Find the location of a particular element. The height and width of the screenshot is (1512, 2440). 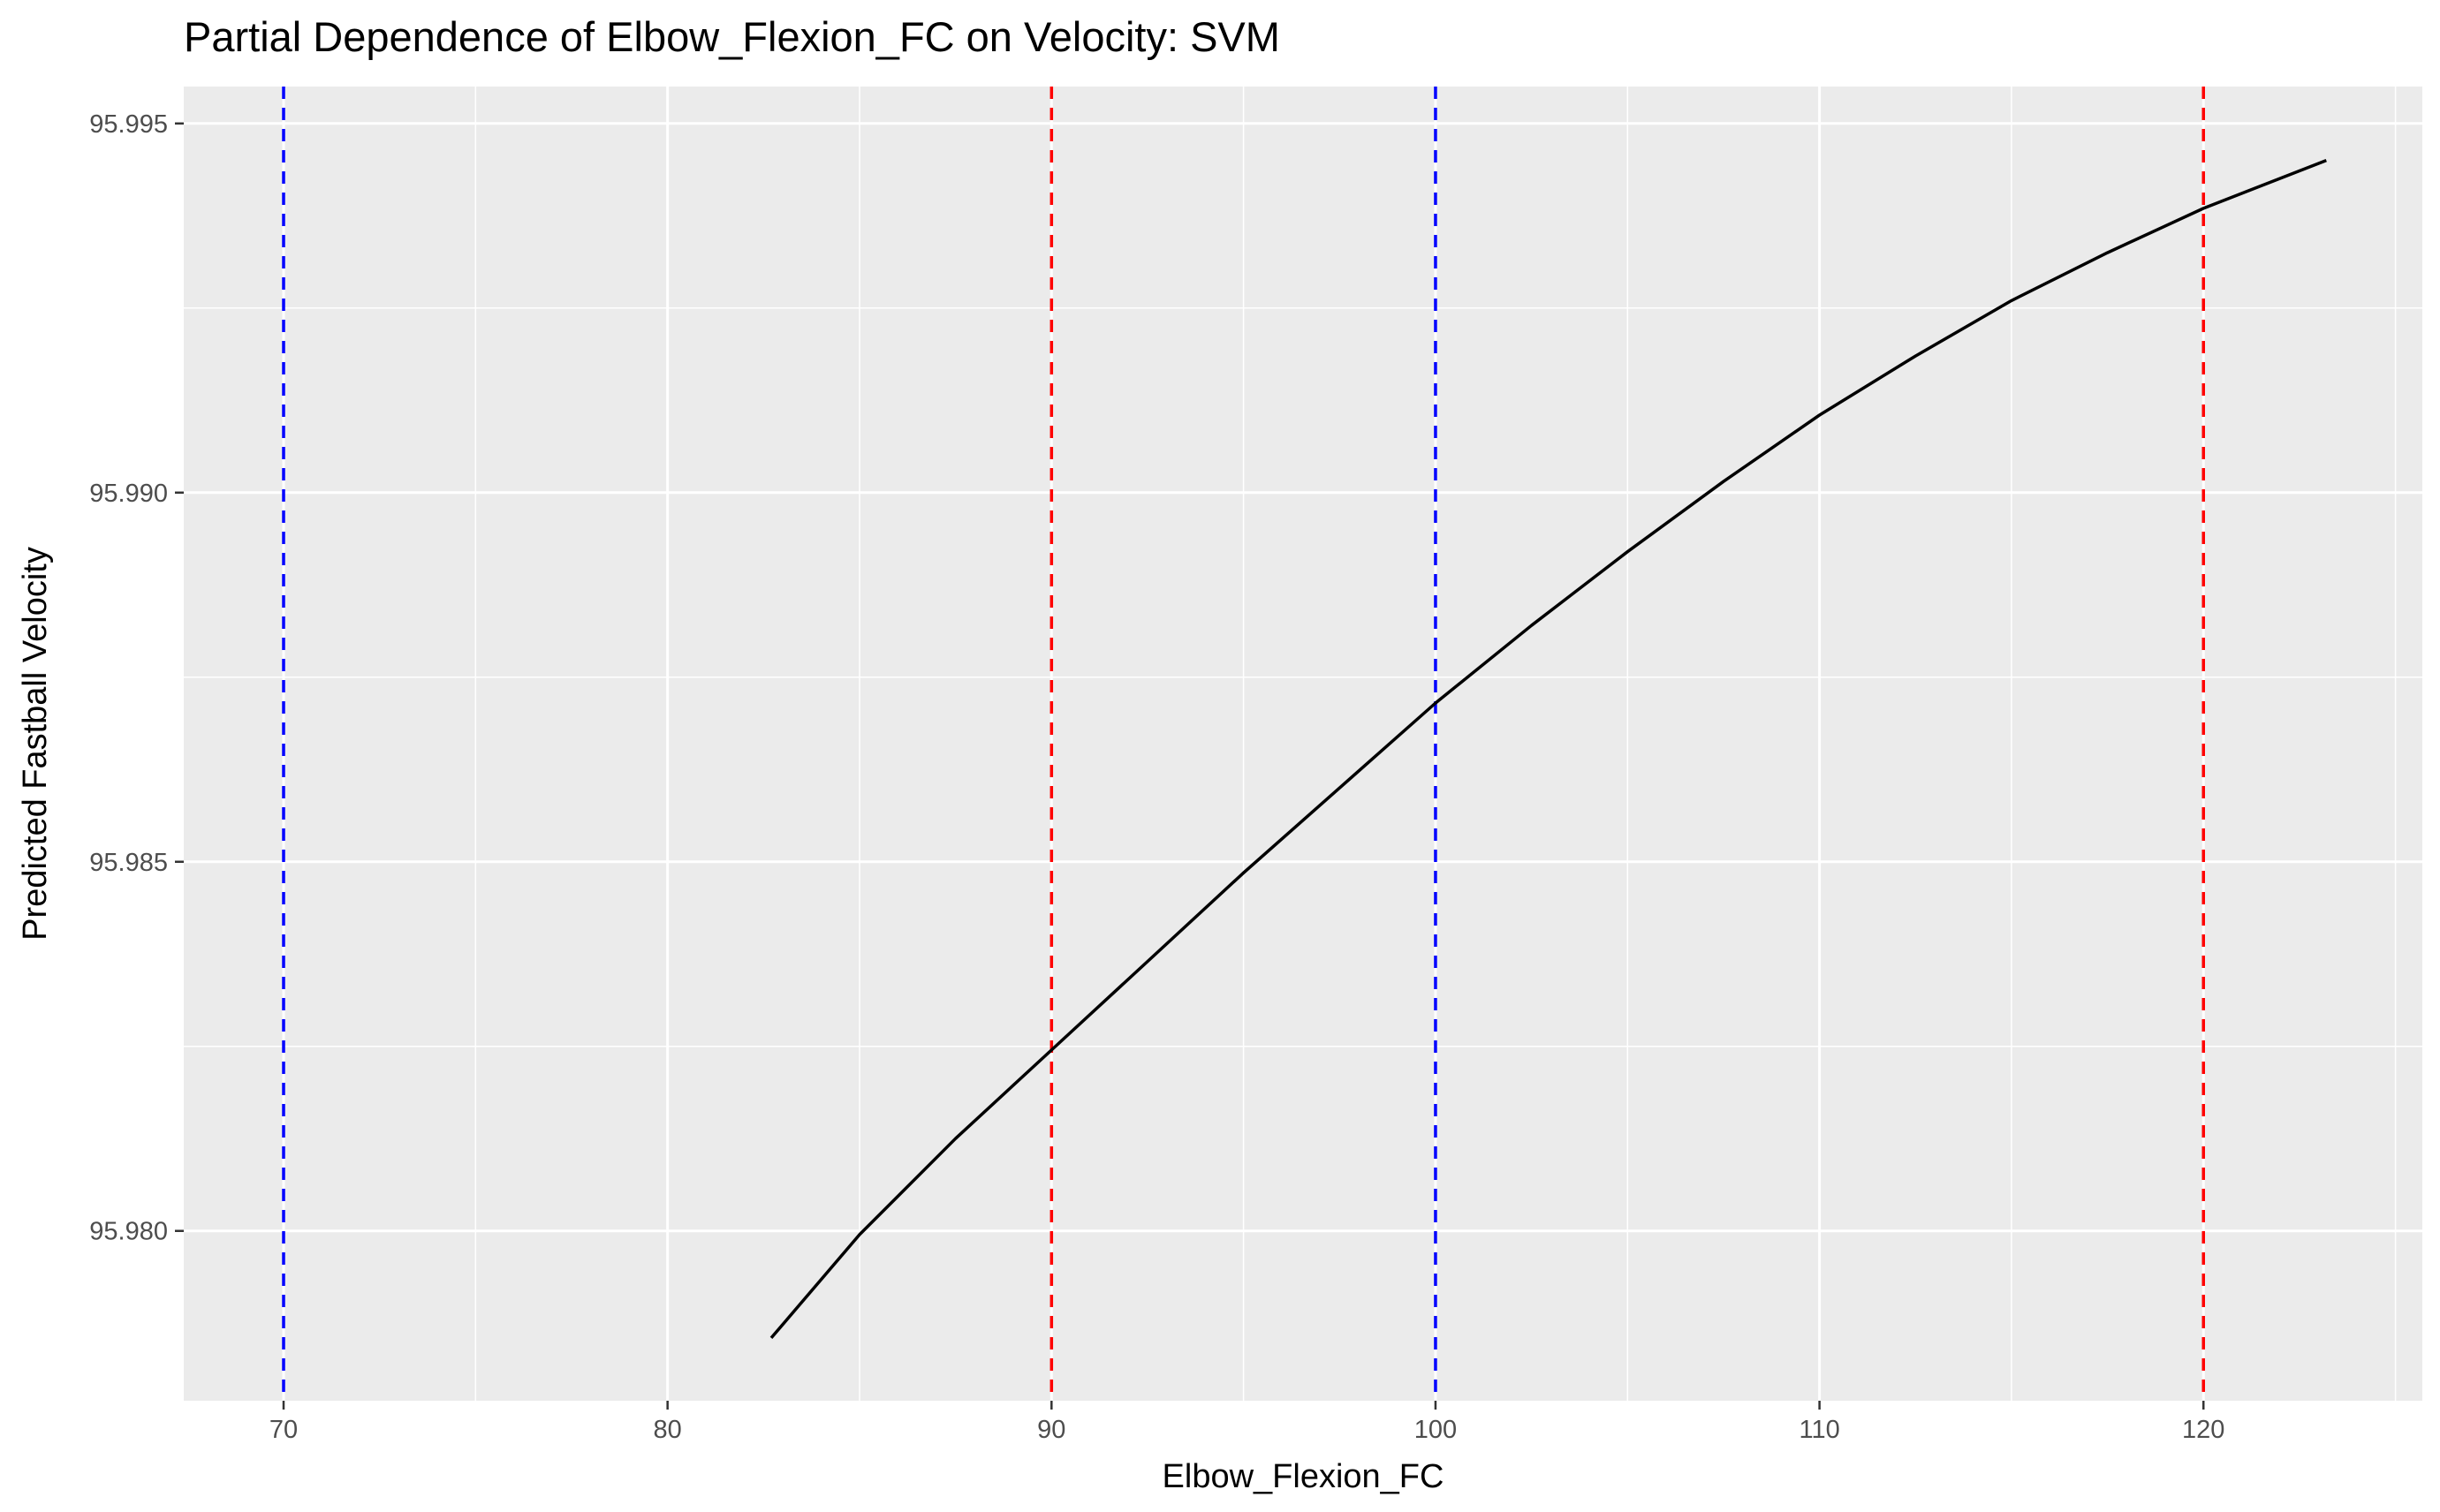

y-tick-label: 95.990 is located at coordinates (128, 494).